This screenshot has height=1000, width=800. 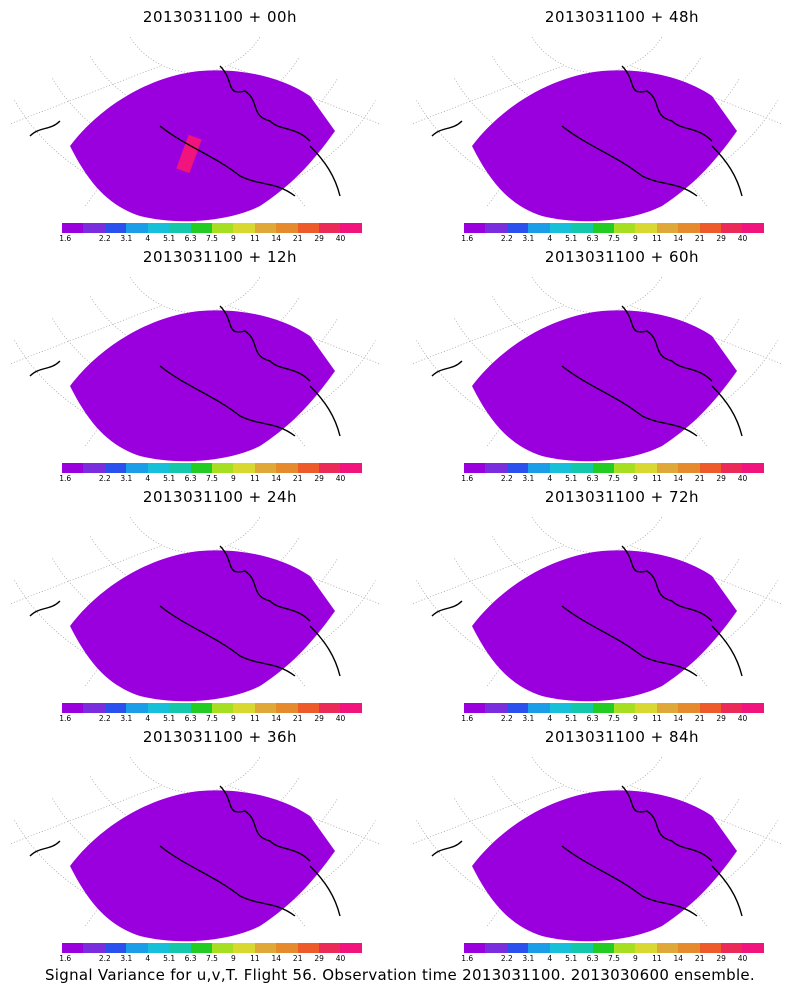 What do you see at coordinates (340, 478) in the screenshot?
I see `colorbar-tick-label: 40` at bounding box center [340, 478].